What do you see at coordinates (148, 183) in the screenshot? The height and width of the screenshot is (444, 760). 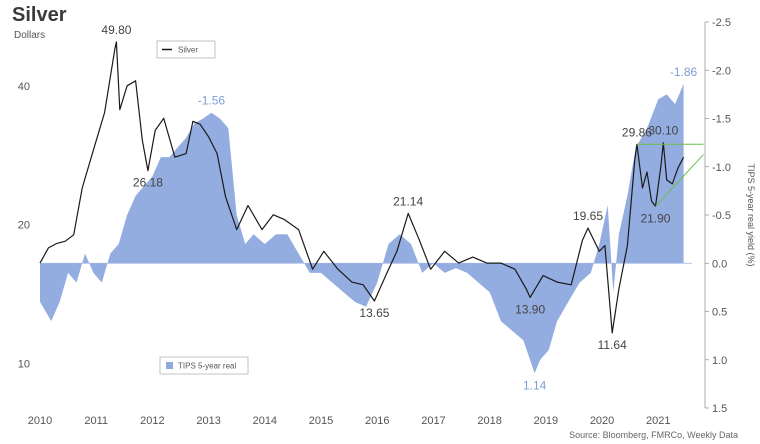 I see `data-label: 26.18` at bounding box center [148, 183].